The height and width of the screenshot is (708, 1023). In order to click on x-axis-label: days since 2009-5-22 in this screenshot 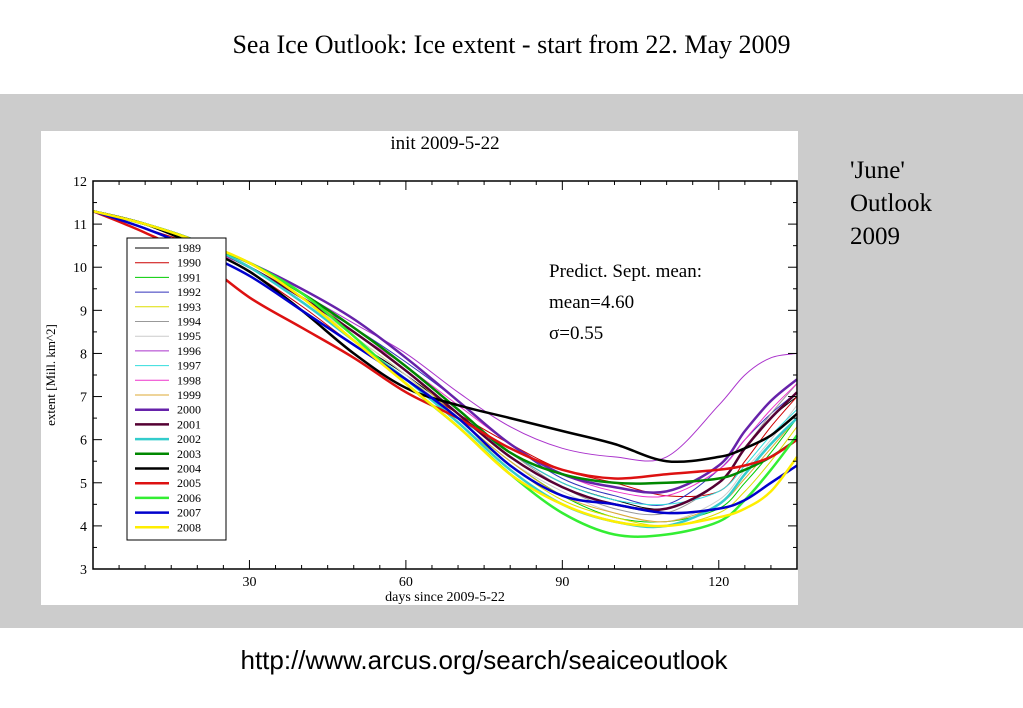, I will do `click(445, 597)`.